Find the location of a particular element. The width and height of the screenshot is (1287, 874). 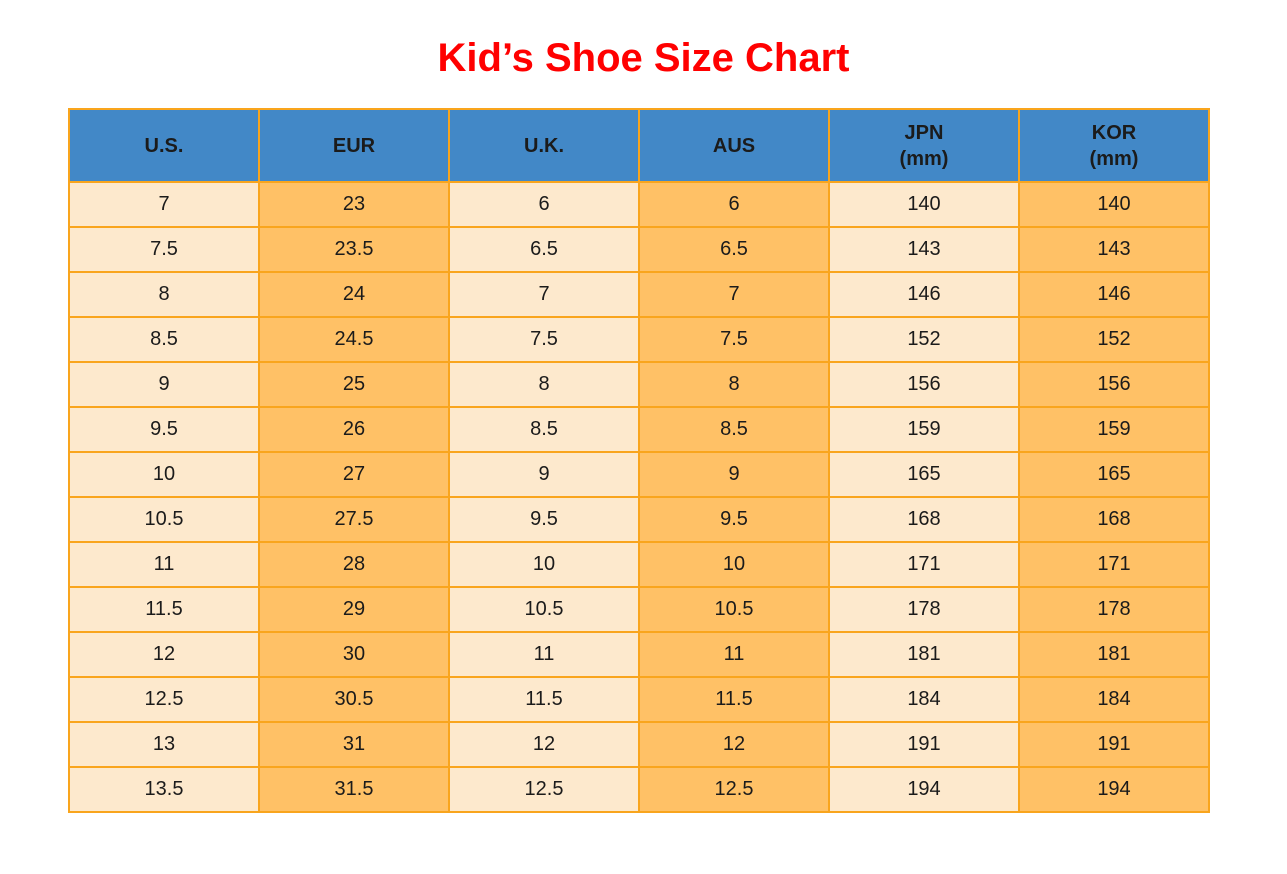

table-row: 9 25 8 8 156 156 is located at coordinates (639, 384).